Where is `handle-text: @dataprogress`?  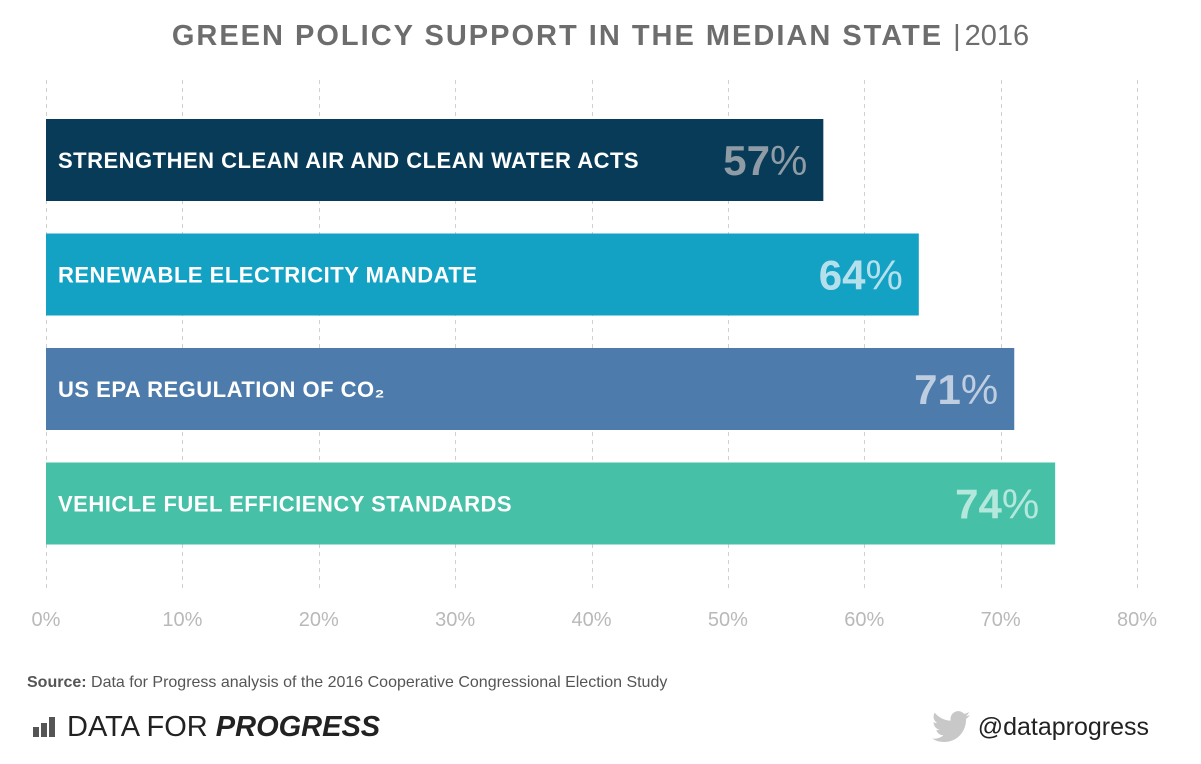
handle-text: @dataprogress is located at coordinates (1063, 726).